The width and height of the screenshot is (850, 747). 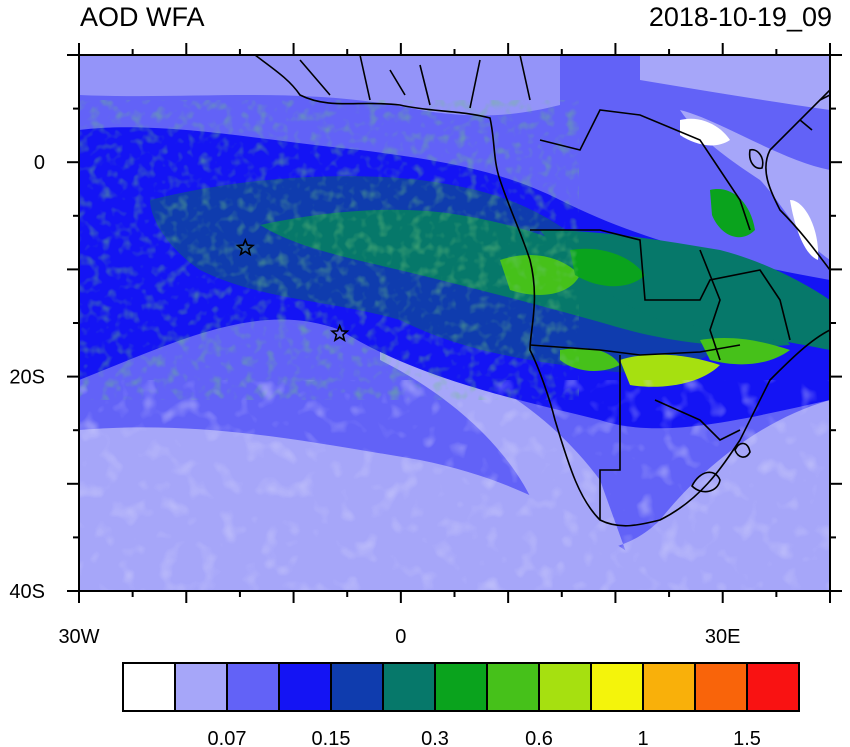 I want to click on colorbar-label: 1, so click(x=642, y=737).